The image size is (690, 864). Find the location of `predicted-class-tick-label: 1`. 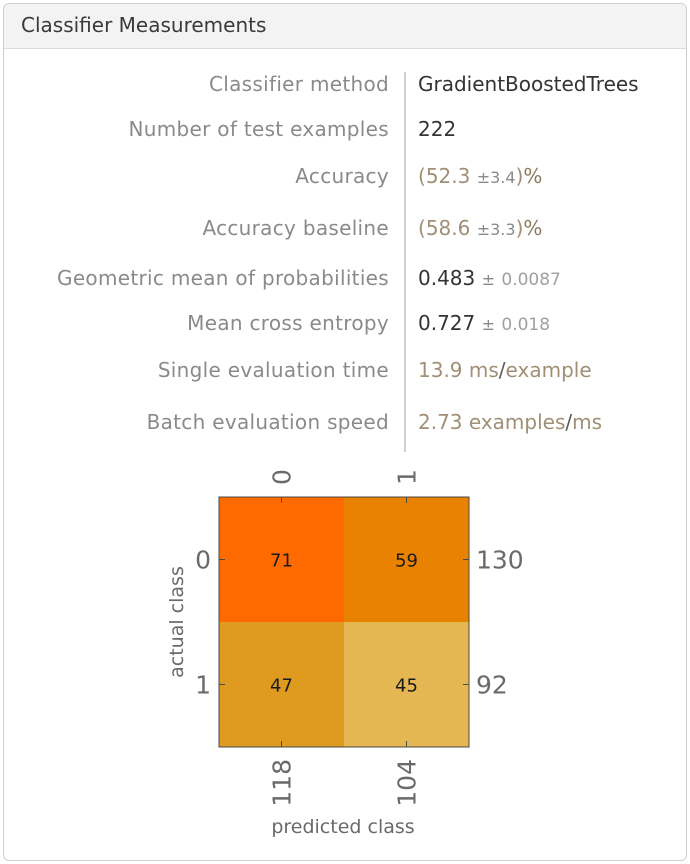

predicted-class-tick-label: 1 is located at coordinates (407, 477).